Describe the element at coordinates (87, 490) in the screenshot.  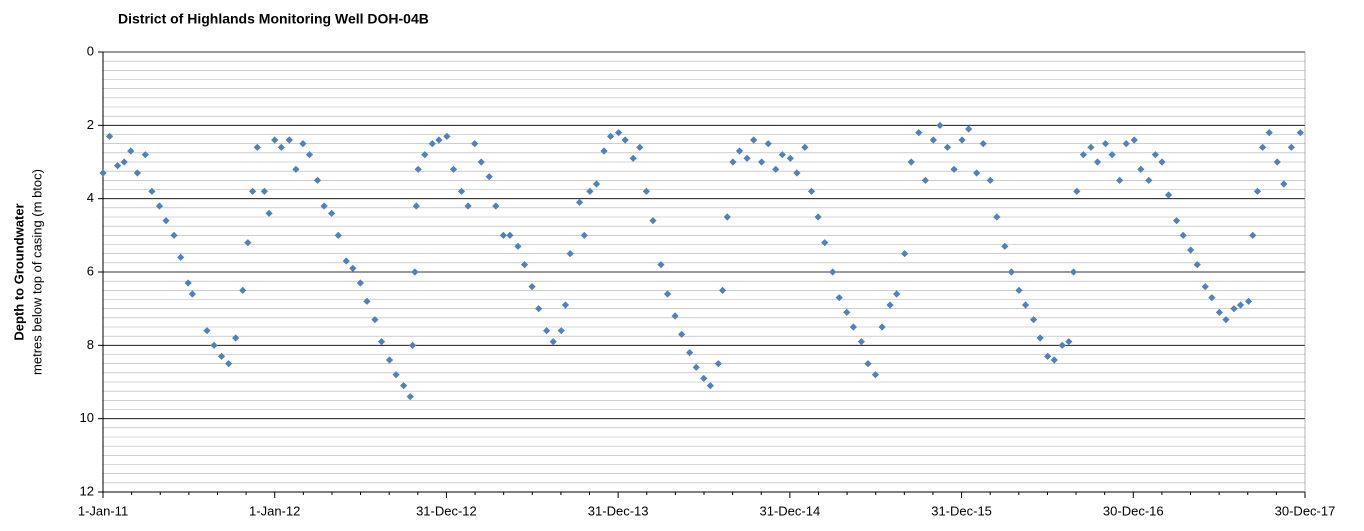
I see `y-tick-label: 12` at that location.